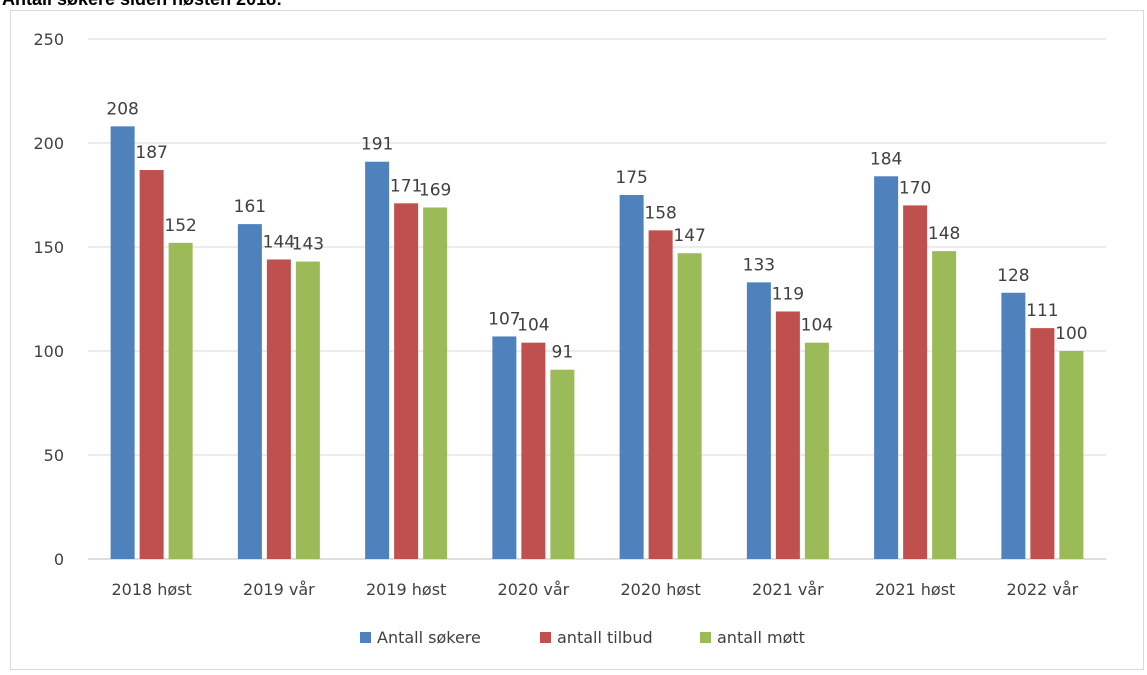 This screenshot has width=1147, height=675. Describe the element at coordinates (605, 637) in the screenshot. I see `legend-label: antall tilbud` at that location.